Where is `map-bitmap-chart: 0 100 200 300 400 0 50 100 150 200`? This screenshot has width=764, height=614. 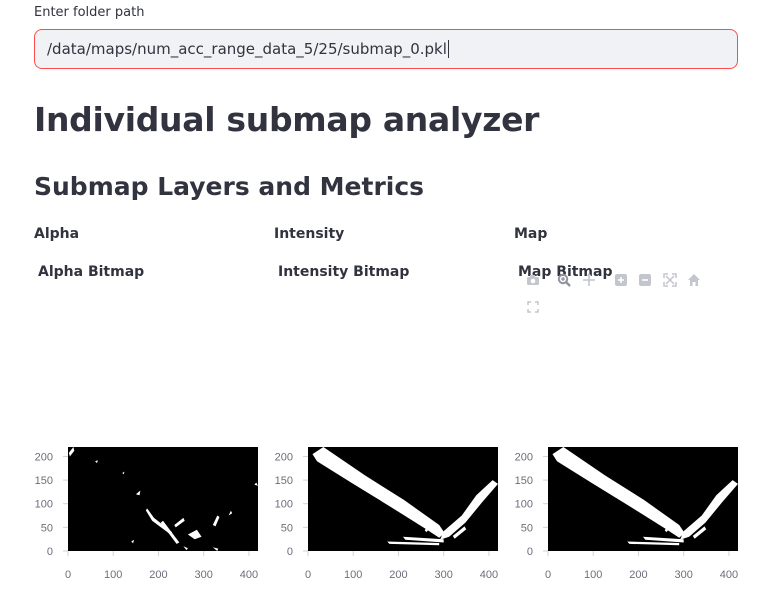 map-bitmap-chart: 0 100 200 300 400 0 50 100 150 200 is located at coordinates (624, 515).